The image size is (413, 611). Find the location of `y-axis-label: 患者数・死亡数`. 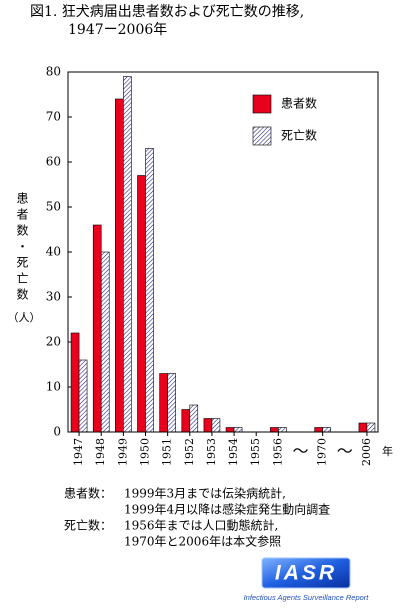

y-axis-label: 患者数・死亡数 is located at coordinates (22, 248).